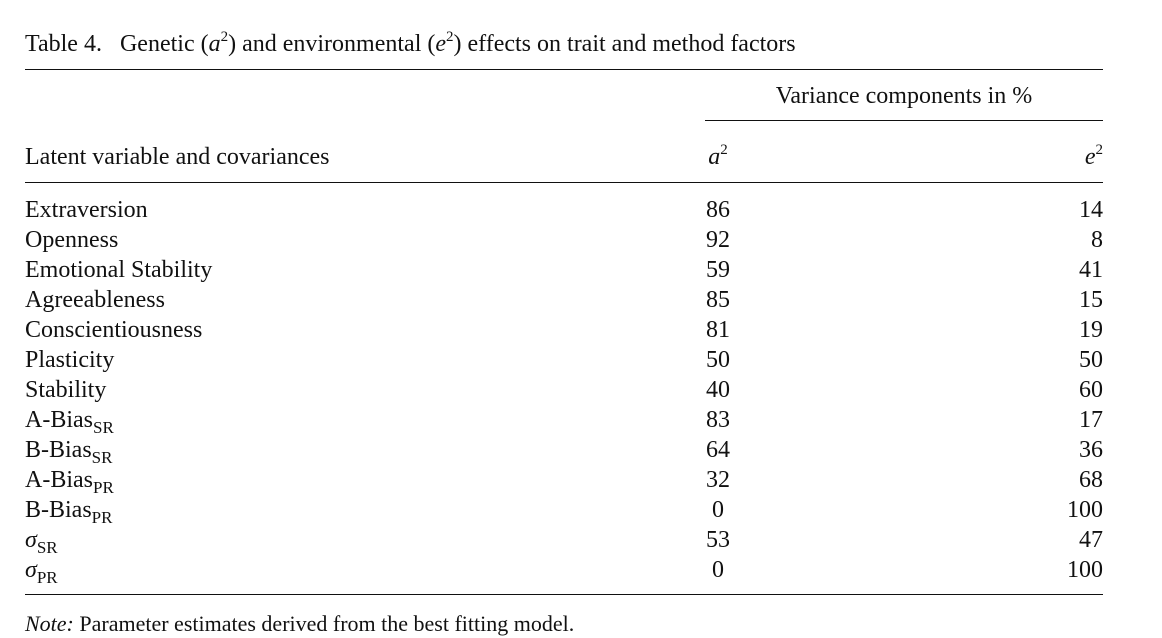  I want to click on a2-cell: 40, so click(718, 390).